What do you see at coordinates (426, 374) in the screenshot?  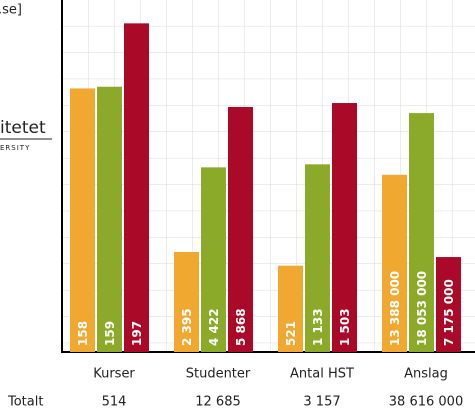 I see `x-tick-label: Anslag` at bounding box center [426, 374].